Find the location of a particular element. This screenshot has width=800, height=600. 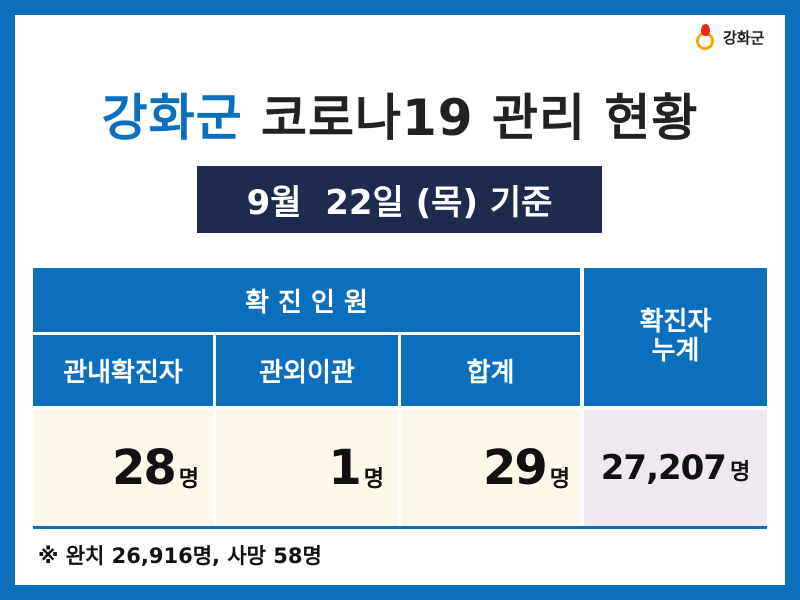

footnote: ※ 완치 26,916명, 사망 58명 is located at coordinates (180, 556).